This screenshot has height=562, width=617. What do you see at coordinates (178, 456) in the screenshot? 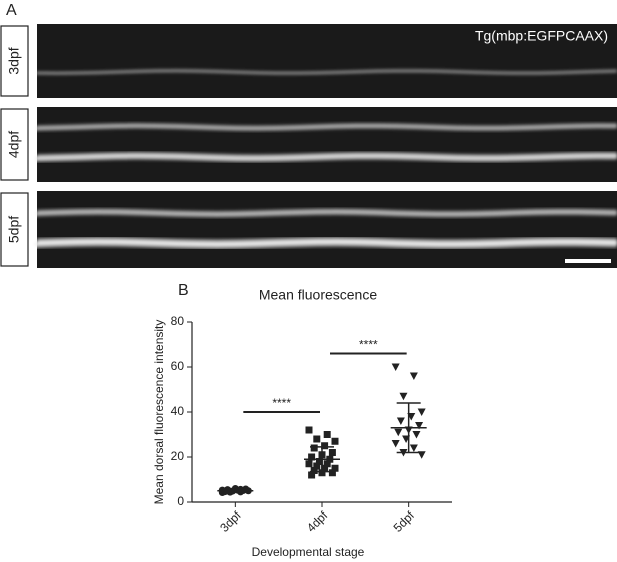
I see `y-tick-label: 20` at bounding box center [178, 456].